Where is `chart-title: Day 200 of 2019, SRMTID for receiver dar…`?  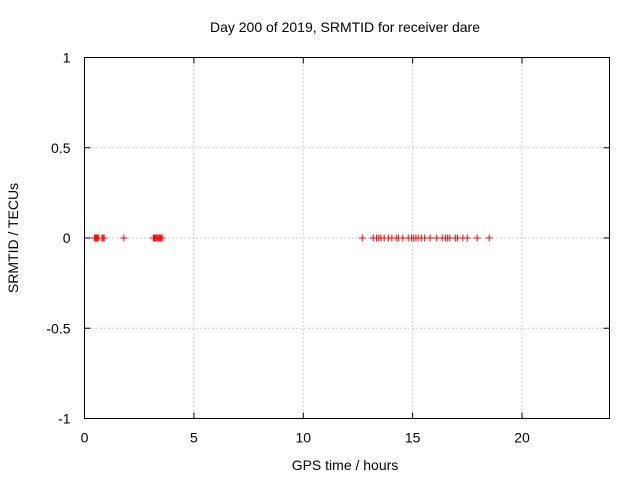
chart-title: Day 200 of 2019, SRMTID for receiver dar… is located at coordinates (345, 27).